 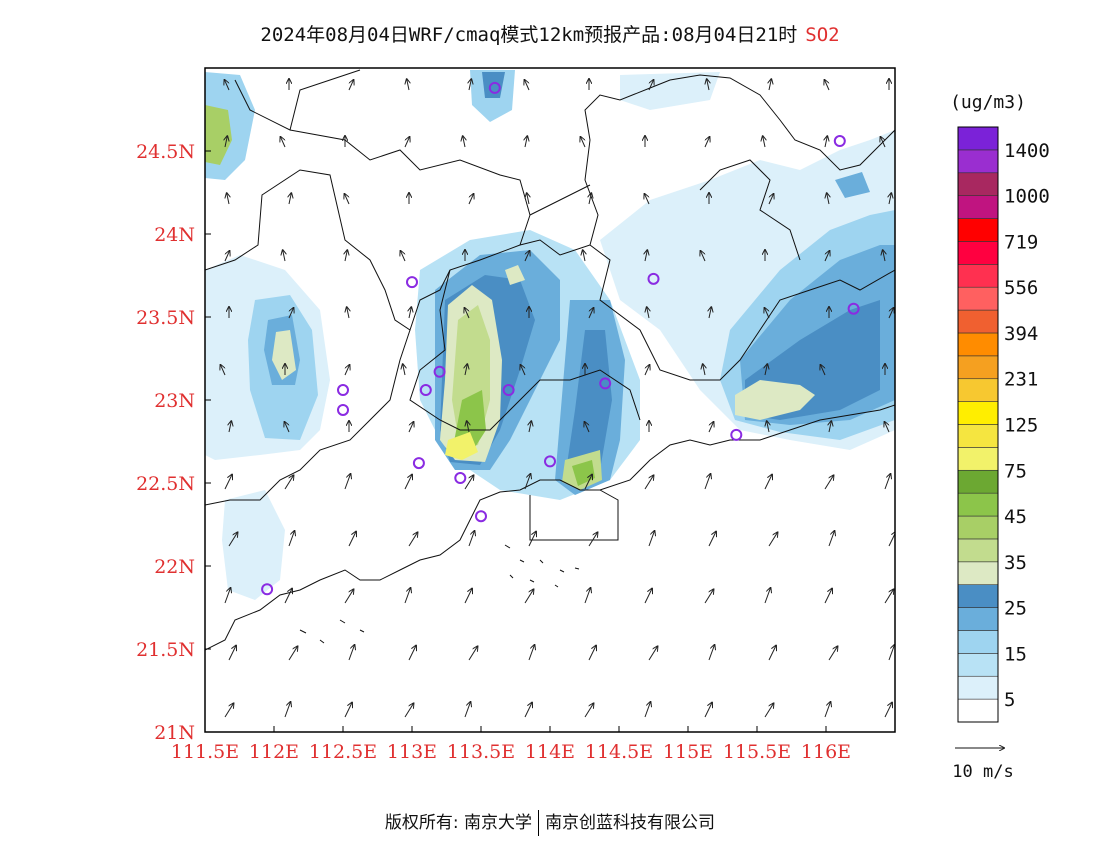 What do you see at coordinates (757, 752) in the screenshot?
I see `x-tick-label: 115.5E` at bounding box center [757, 752].